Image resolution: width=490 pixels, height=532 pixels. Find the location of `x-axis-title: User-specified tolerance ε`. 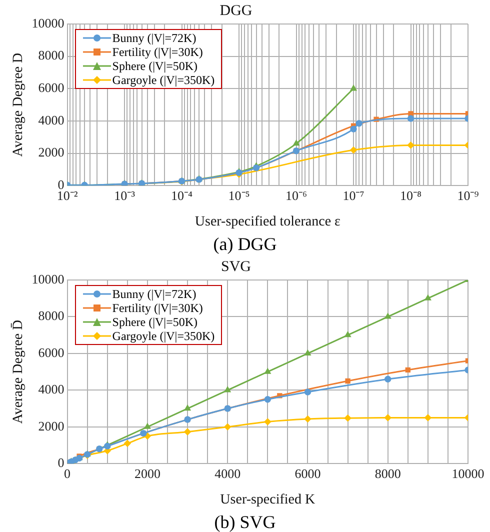

x-axis-title: User-specified tolerance ε is located at coordinates (267, 222).